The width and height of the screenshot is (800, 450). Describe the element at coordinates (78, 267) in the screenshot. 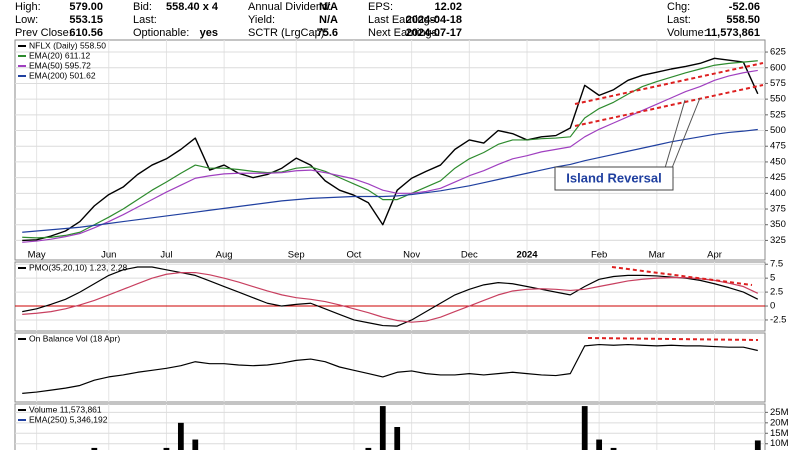

I see `legend-label: PMO(35,20,10) 1.23, 2.28` at that location.